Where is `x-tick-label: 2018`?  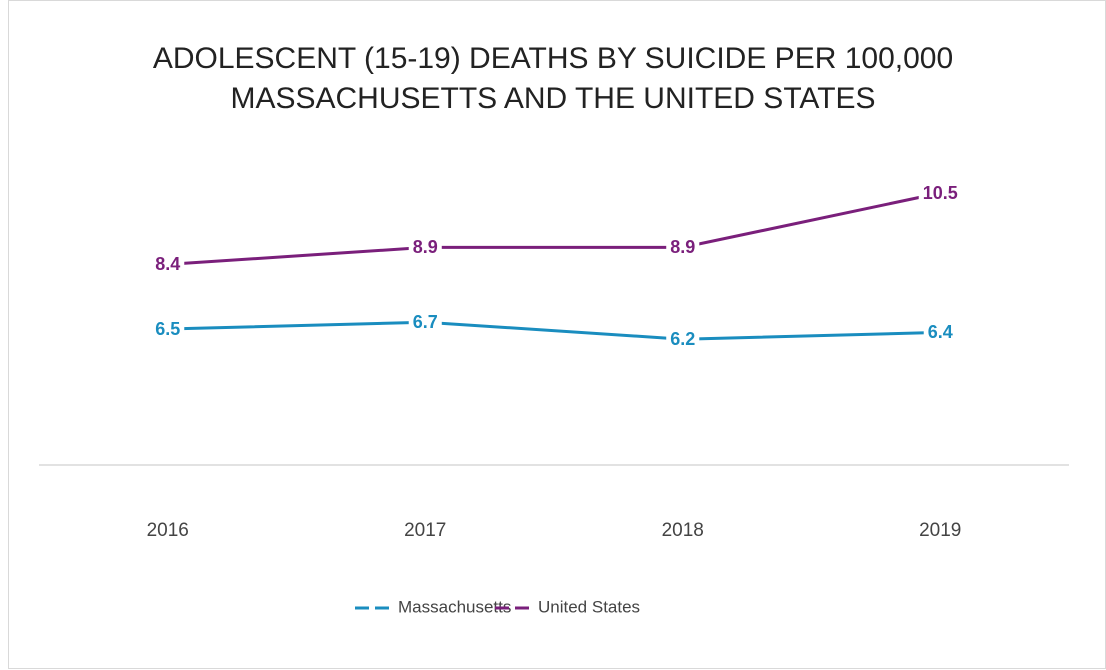 x-tick-label: 2018 is located at coordinates (683, 530).